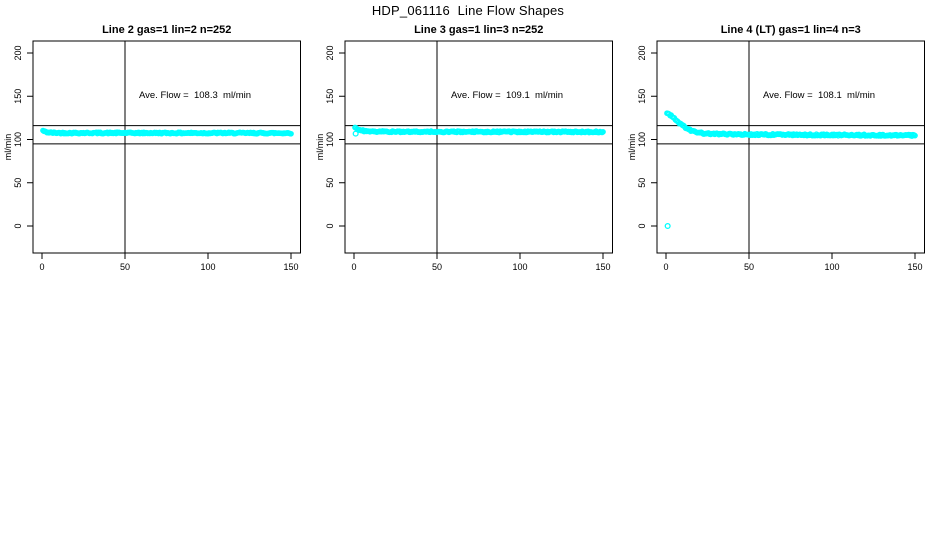 The width and height of the screenshot is (936, 540). Describe the element at coordinates (468, 10) in the screenshot. I see `figure-title: HDP_061116 Line Flow Shapes` at that location.